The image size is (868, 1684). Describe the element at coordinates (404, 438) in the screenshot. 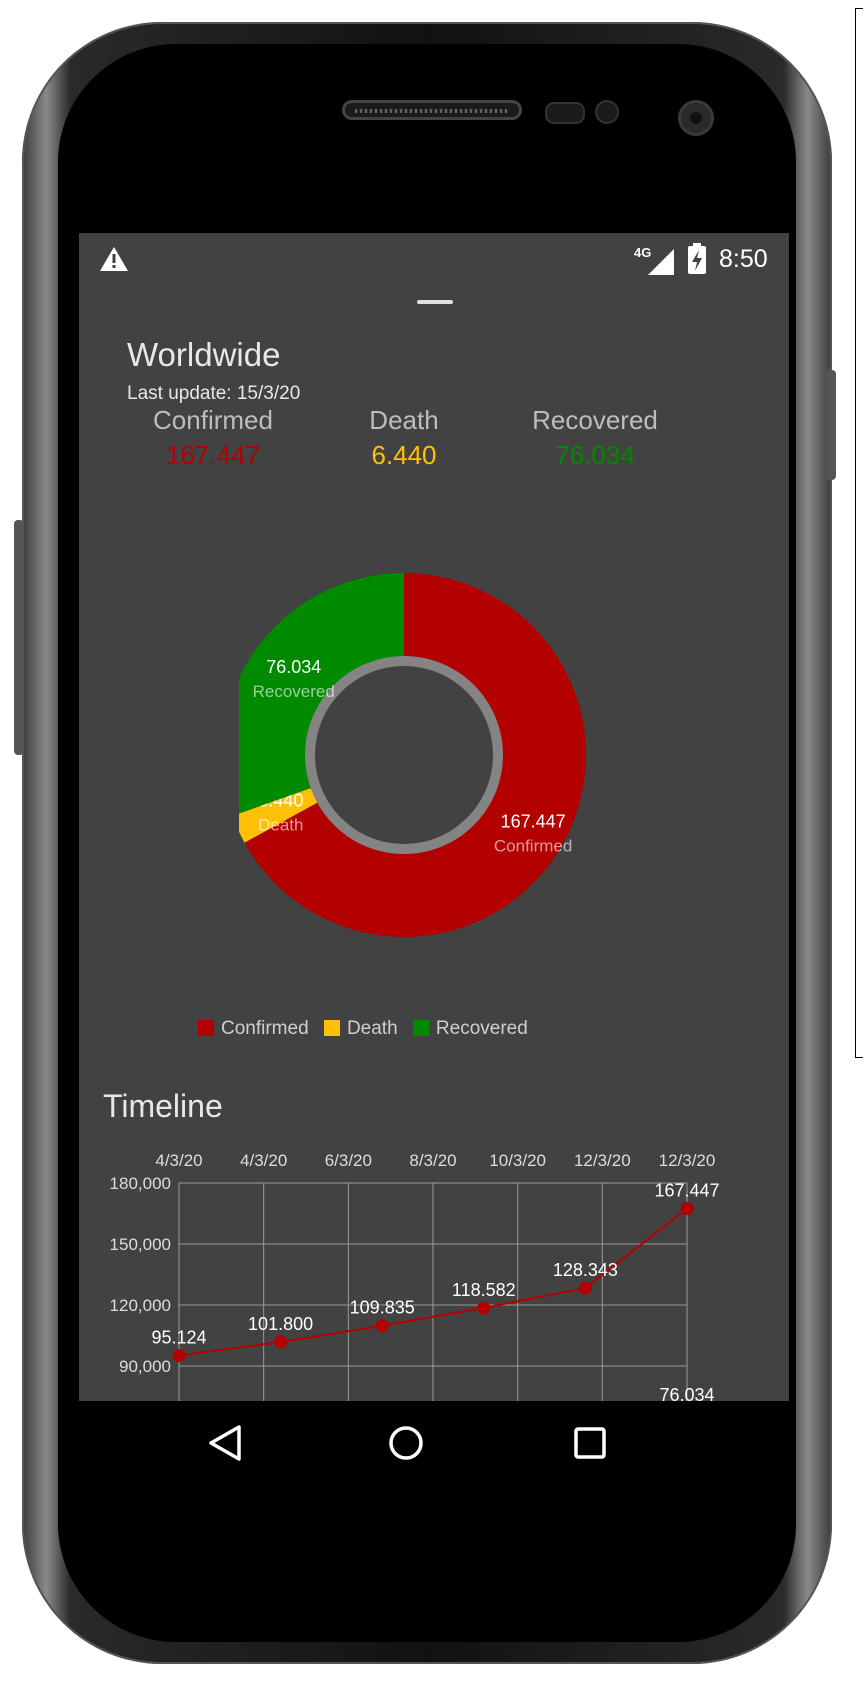

I see `stat-death: Death 6.440` at that location.